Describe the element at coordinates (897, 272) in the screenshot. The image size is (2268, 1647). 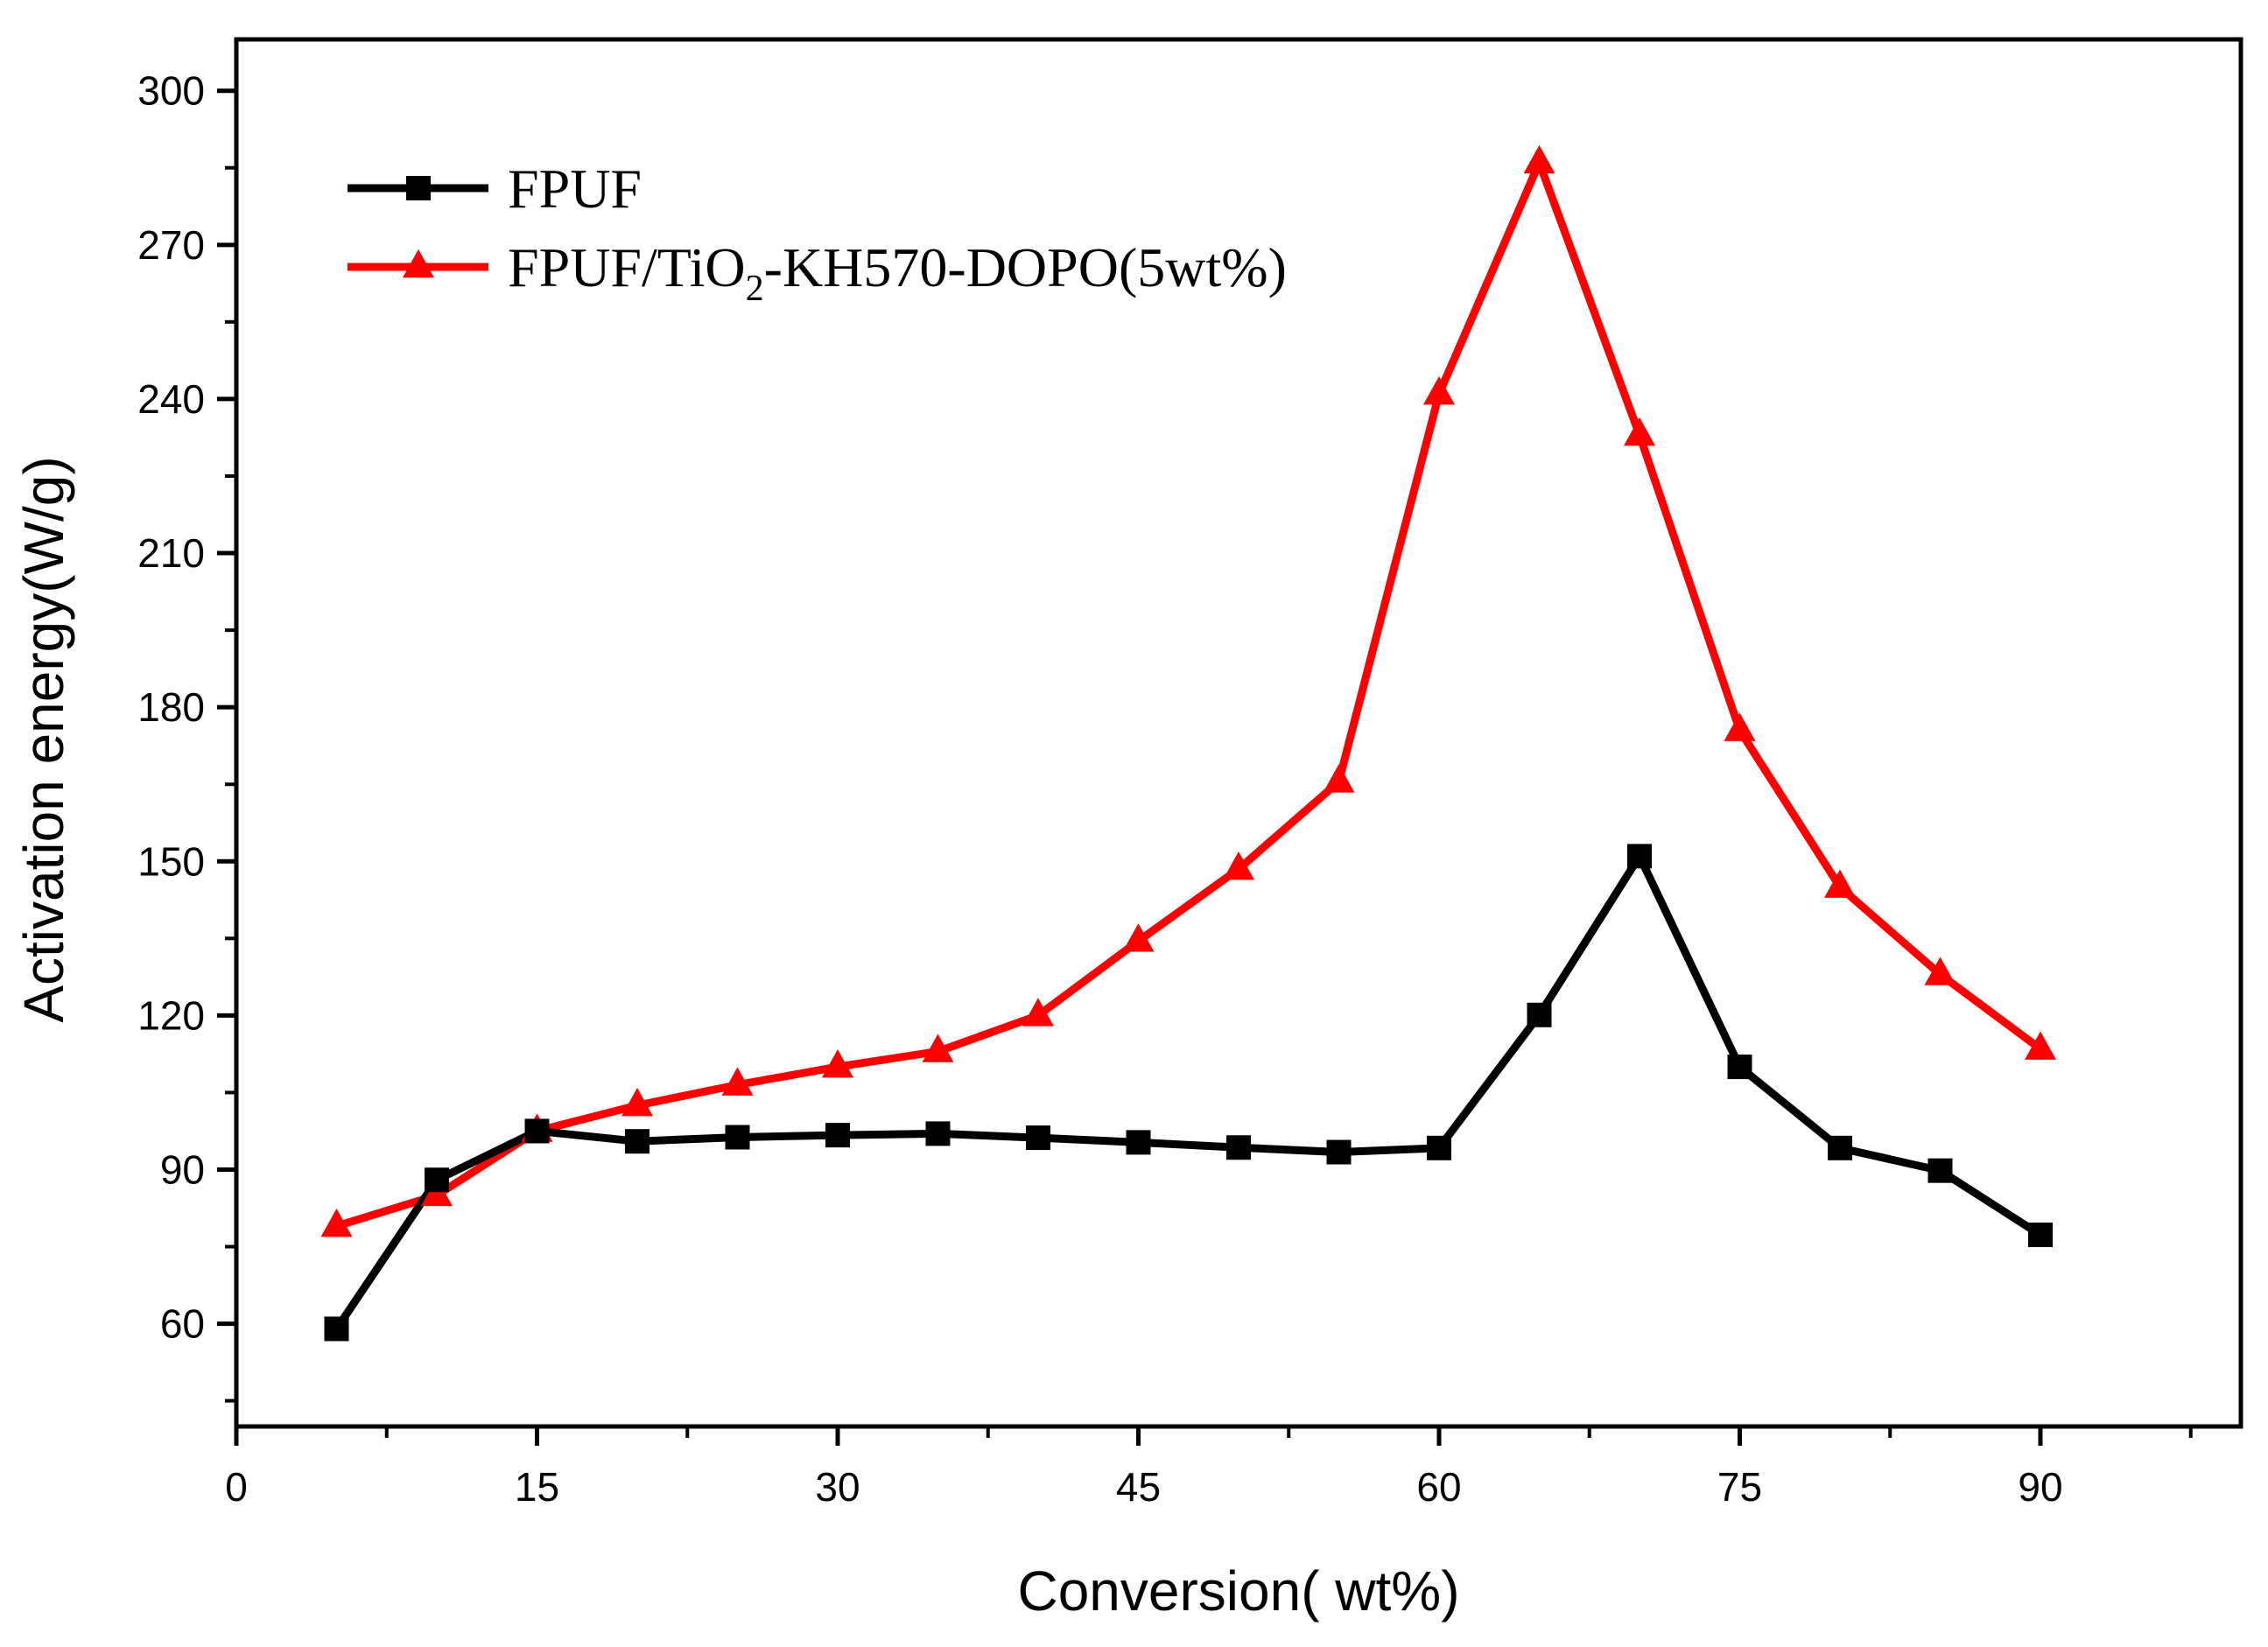
I see `legend-label: FPUF/TiO2-KH570-DOPO(5wt%)` at that location.